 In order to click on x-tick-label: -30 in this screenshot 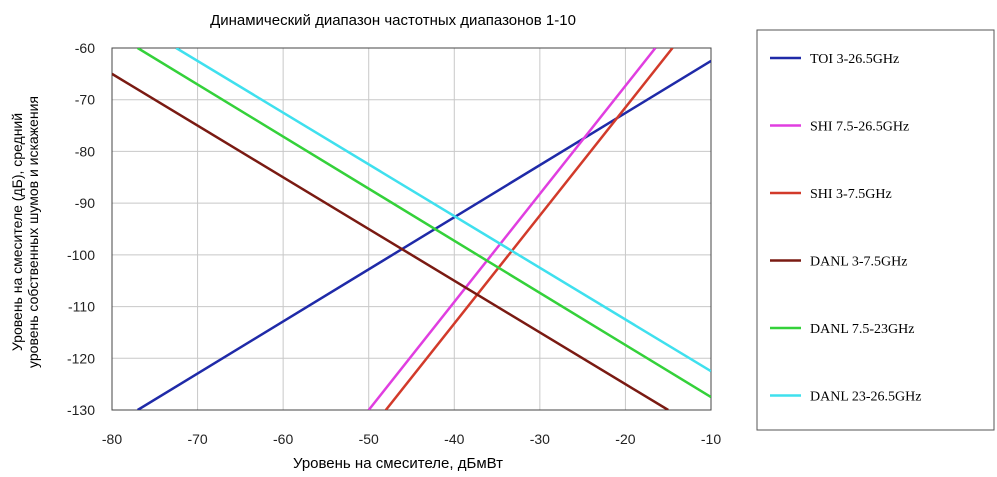, I will do `click(540, 439)`.